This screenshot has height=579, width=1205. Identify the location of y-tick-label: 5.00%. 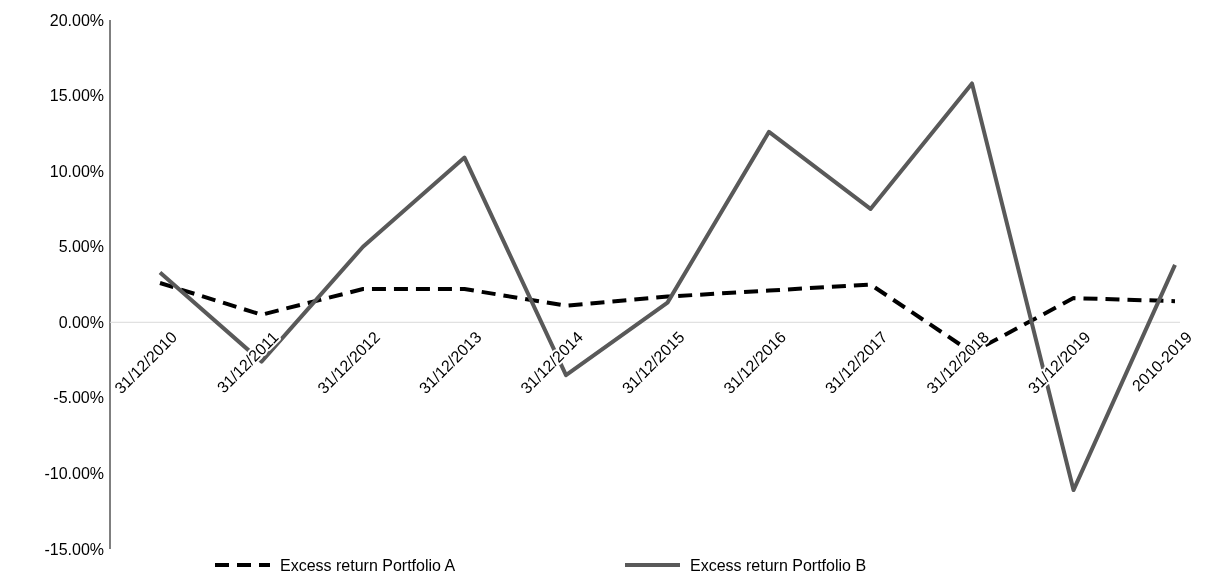
(81, 247).